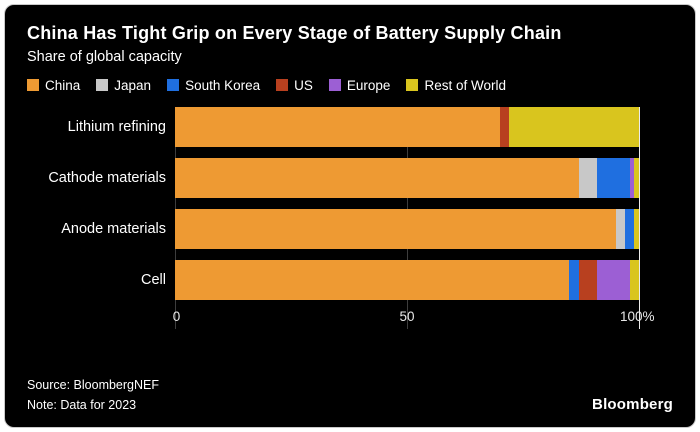  I want to click on legend-label: China, so click(63, 85).